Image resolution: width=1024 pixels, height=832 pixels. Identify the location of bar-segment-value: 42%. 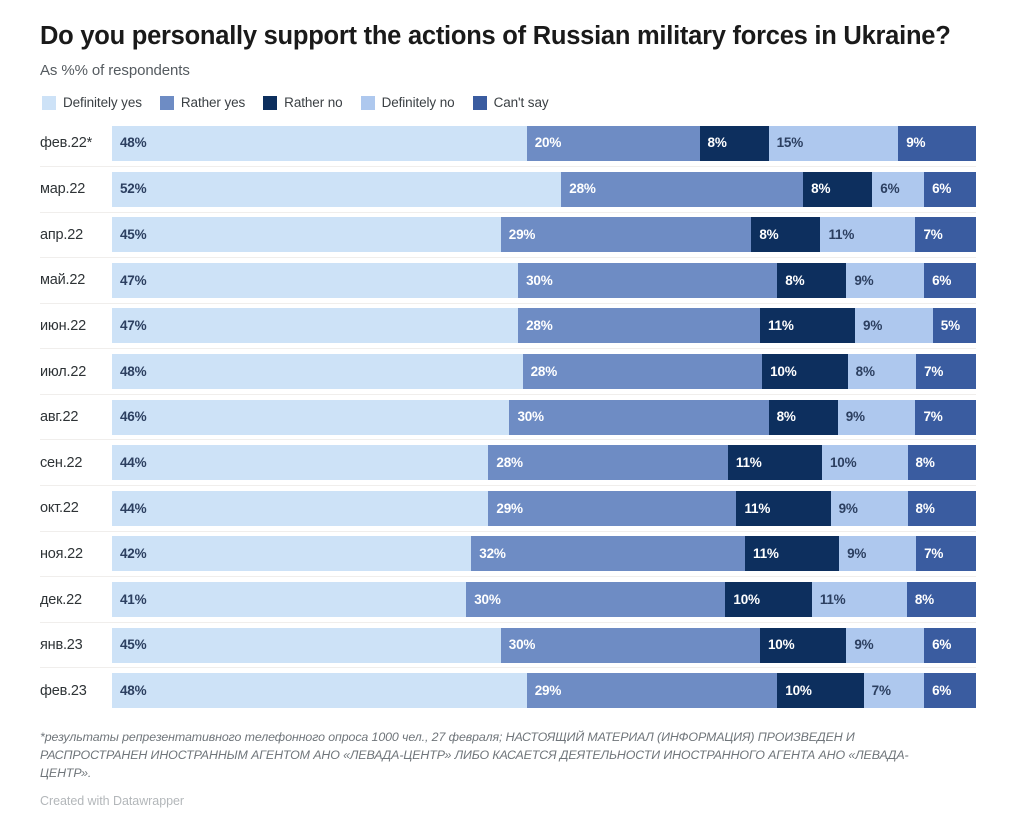
(133, 554).